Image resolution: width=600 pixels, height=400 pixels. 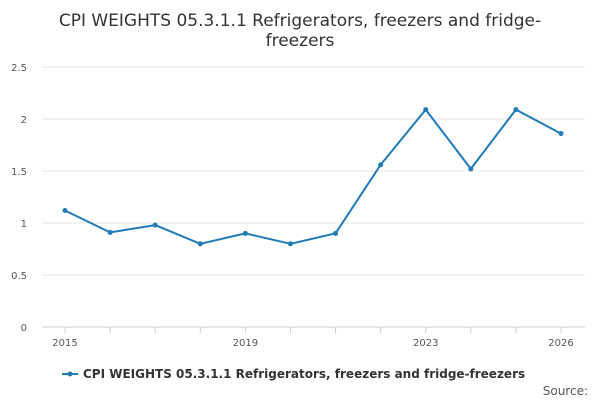 I want to click on data-point-2017, so click(x=155, y=225).